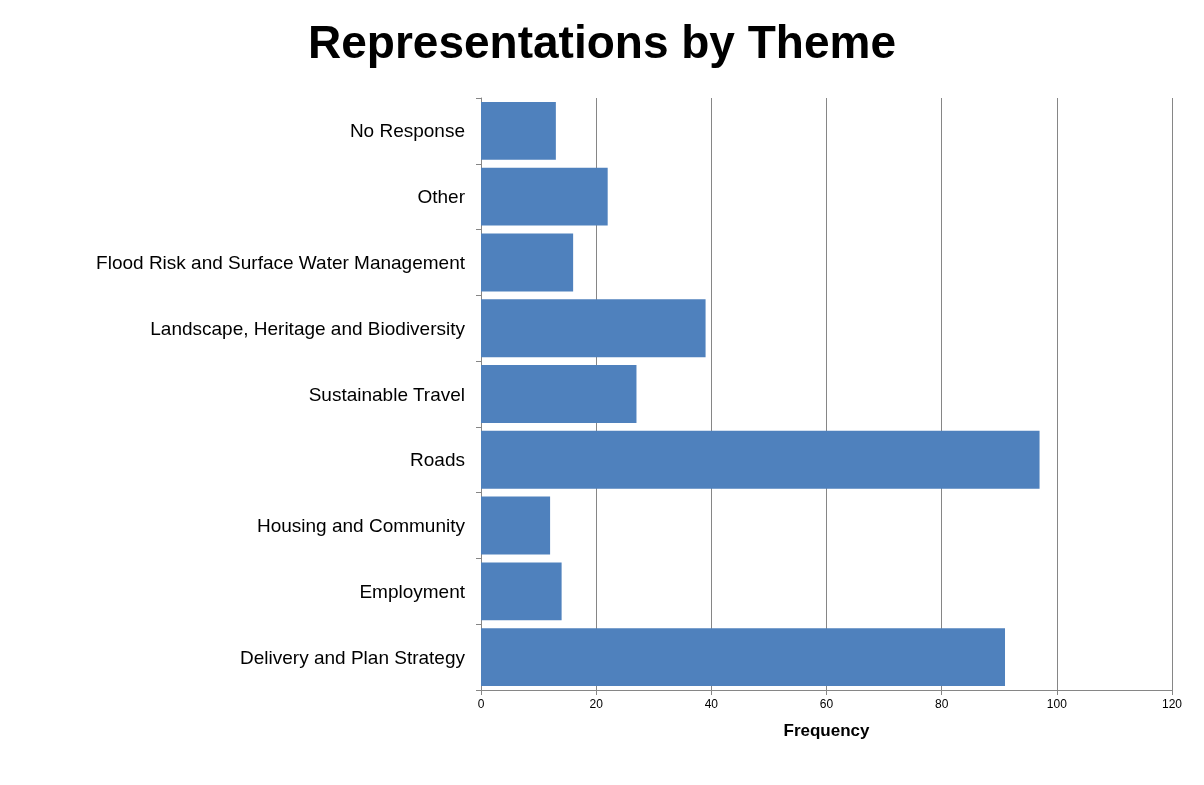  Describe the element at coordinates (602, 42) in the screenshot. I see `chart-title: Representations by Theme` at that location.